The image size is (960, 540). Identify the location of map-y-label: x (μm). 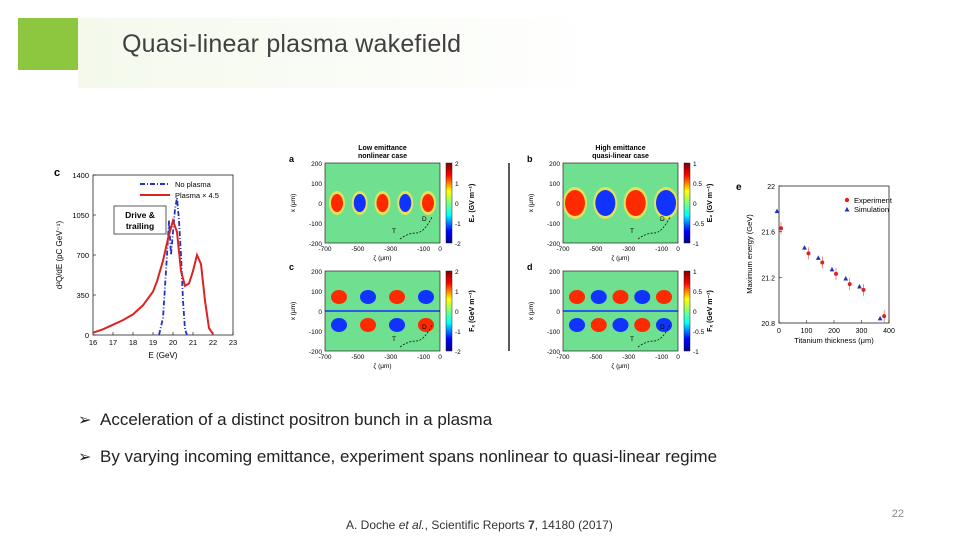
(293, 203).